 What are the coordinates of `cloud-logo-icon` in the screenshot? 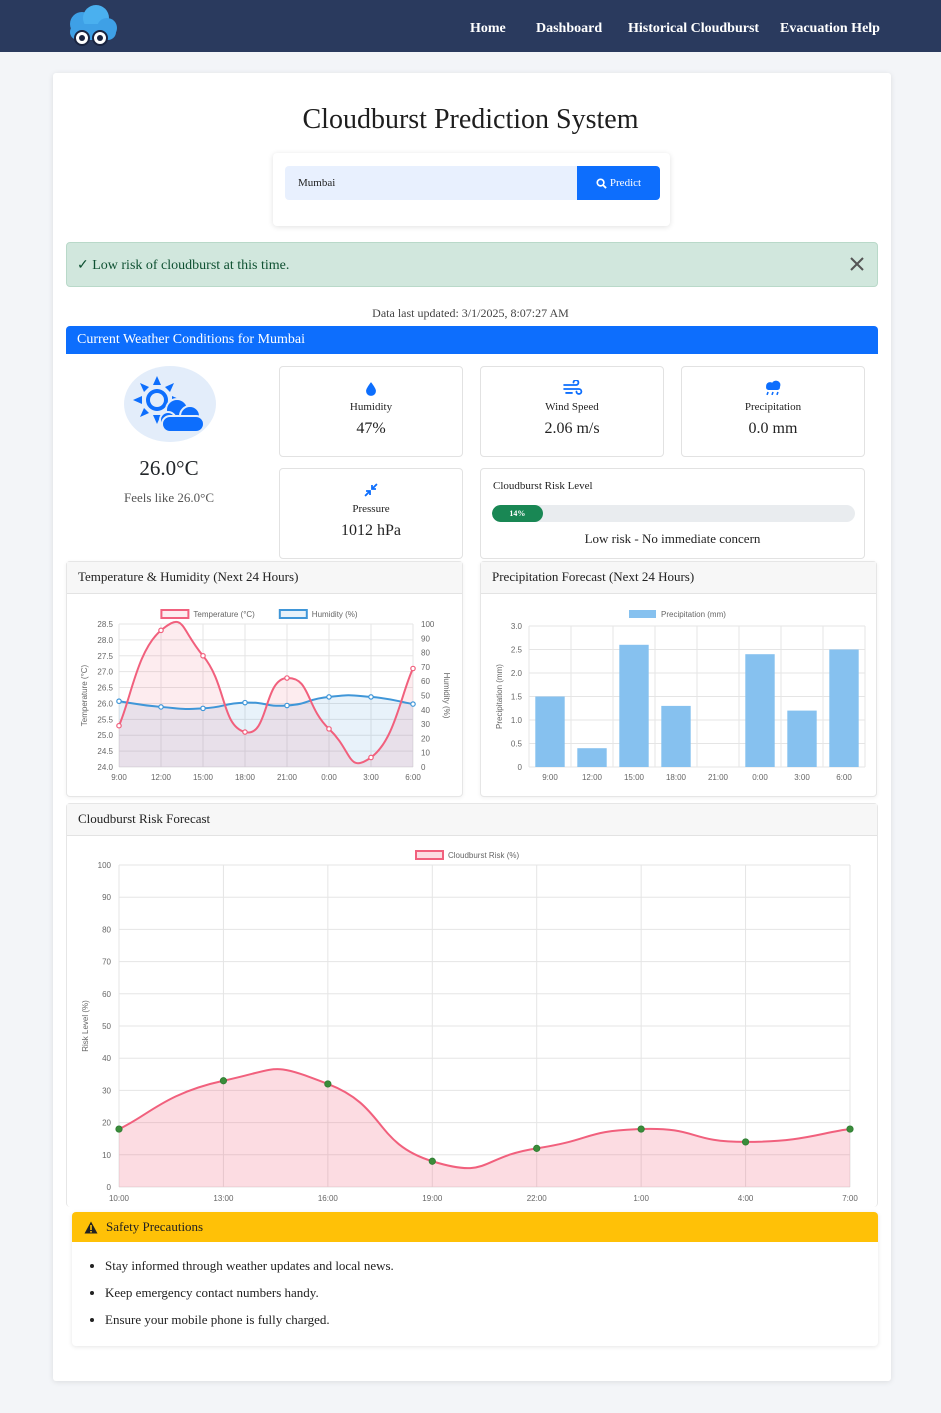 It's located at (90, 26).